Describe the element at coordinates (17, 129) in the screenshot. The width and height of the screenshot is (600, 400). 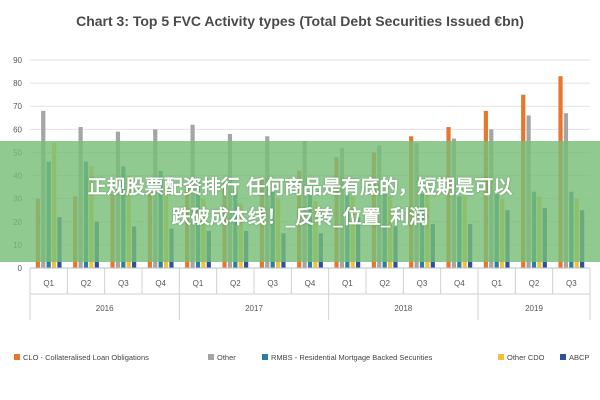
I see `y-tick-label: 60` at that location.